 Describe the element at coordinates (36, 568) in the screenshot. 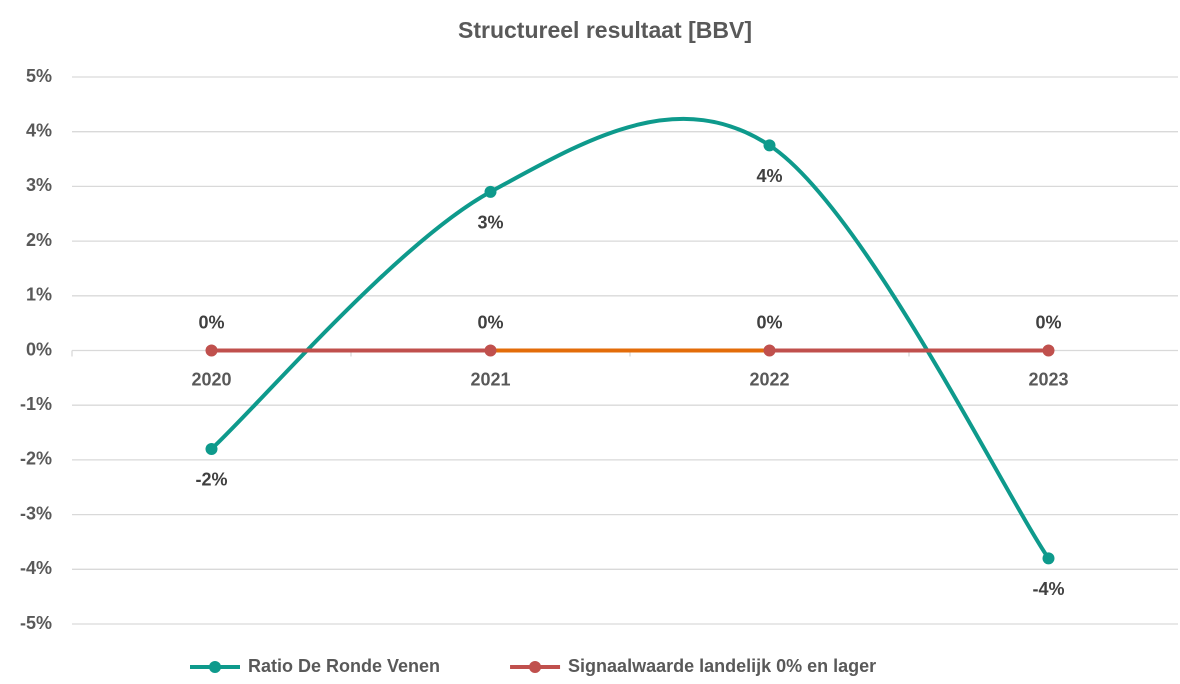

I see `y-tick-label: -4%` at that location.